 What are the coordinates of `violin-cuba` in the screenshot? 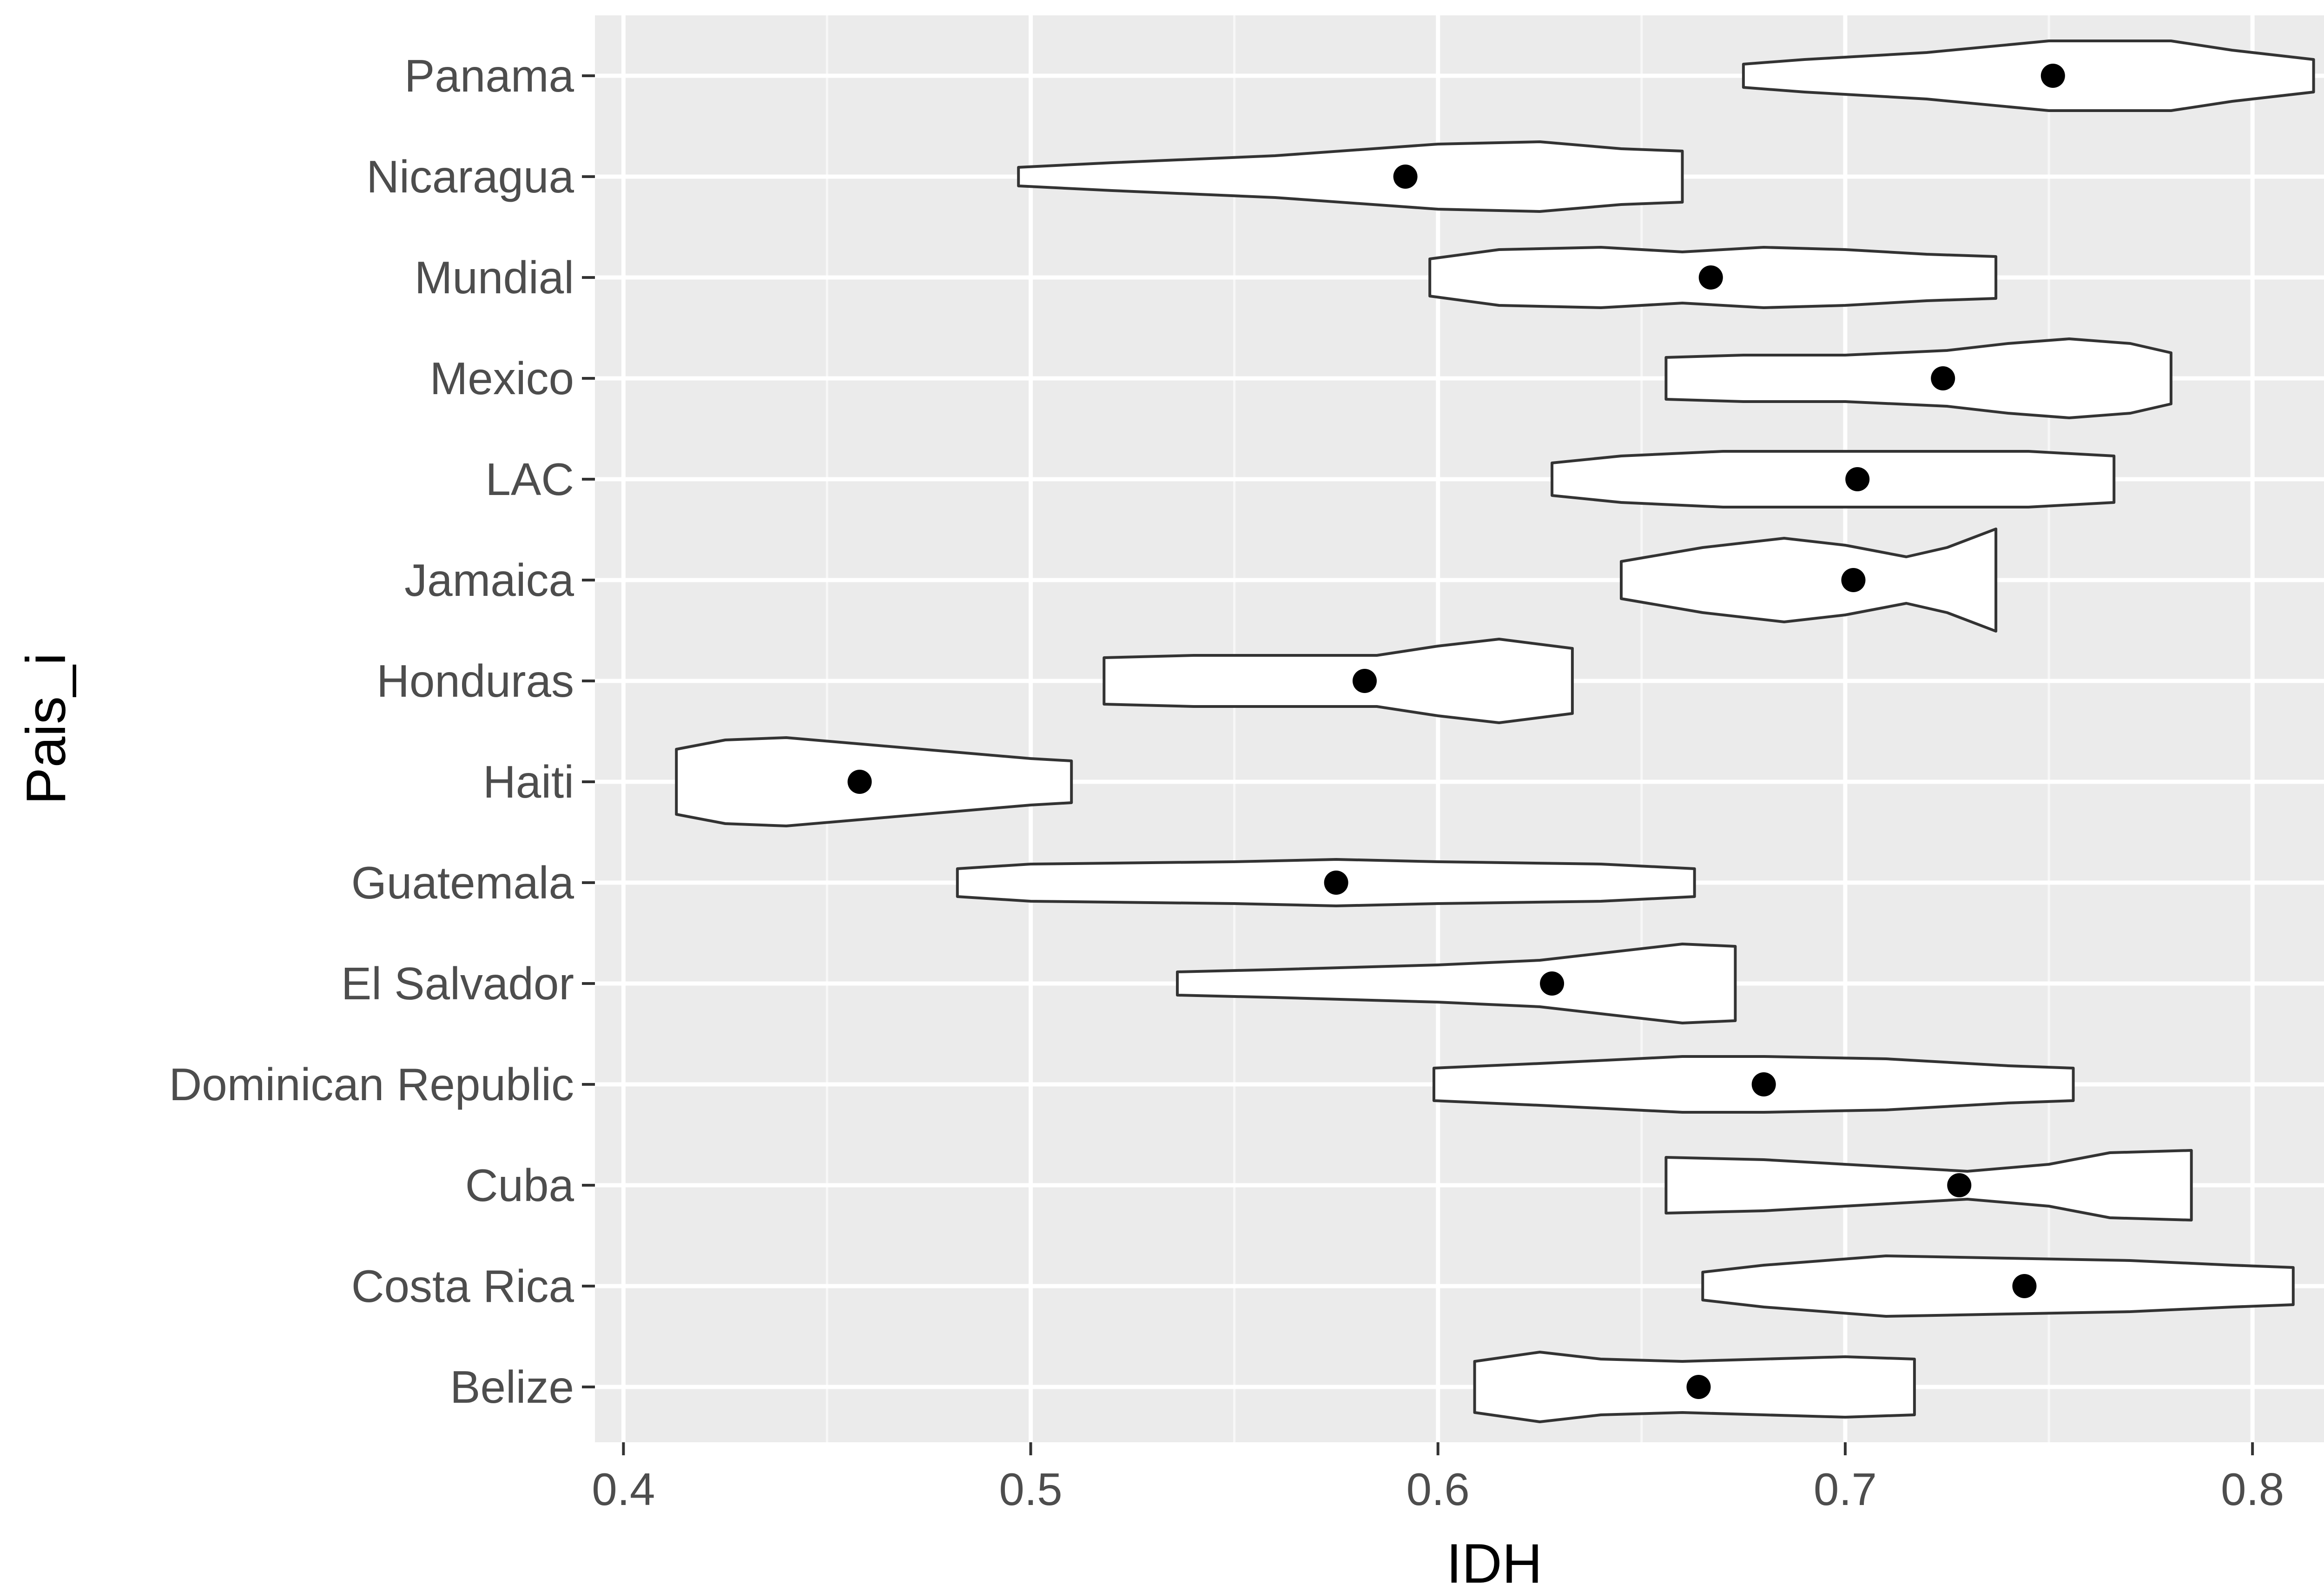 It's located at (1928, 1185).